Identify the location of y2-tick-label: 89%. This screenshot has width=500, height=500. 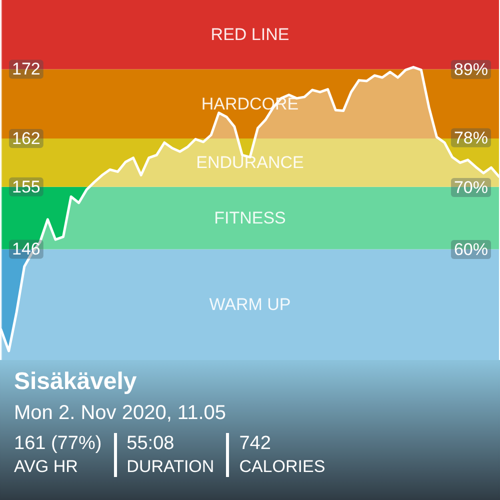
(471, 70).